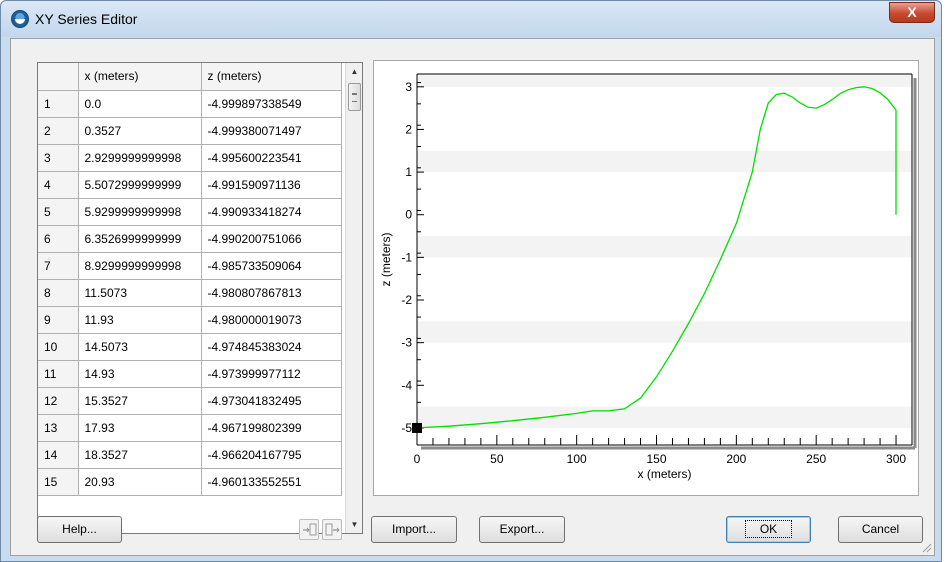 The width and height of the screenshot is (948, 562). Describe the element at coordinates (58, 131) in the screenshot. I see `row-number-cell: 2` at that location.